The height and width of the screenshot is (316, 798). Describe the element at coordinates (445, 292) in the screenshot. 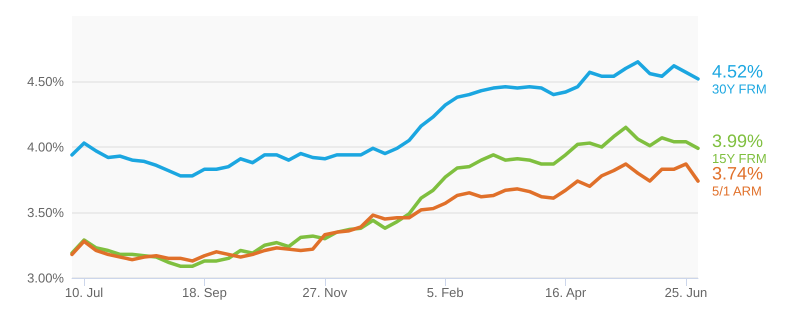

I see `x-tick-label: 5. Feb` at that location.